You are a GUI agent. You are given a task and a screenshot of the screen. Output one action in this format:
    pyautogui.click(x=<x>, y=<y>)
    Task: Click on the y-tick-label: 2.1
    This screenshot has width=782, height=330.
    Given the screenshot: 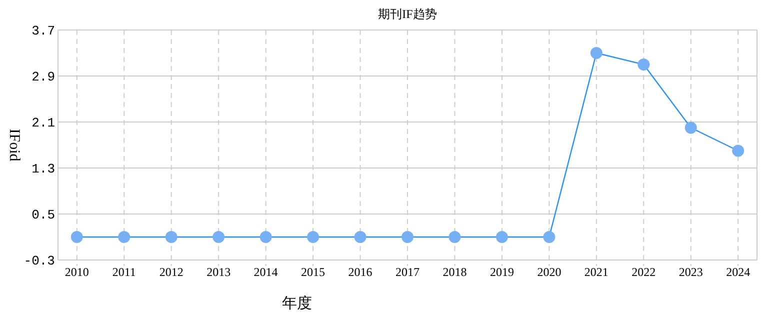 What is the action you would take?
    pyautogui.click(x=44, y=123)
    